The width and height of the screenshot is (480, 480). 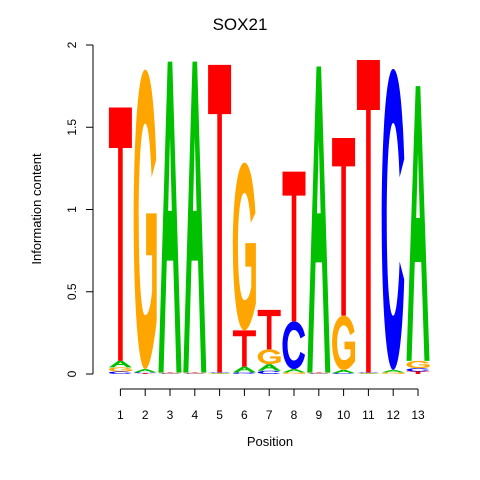 I want to click on x-axis-label: Position, so click(x=270, y=441).